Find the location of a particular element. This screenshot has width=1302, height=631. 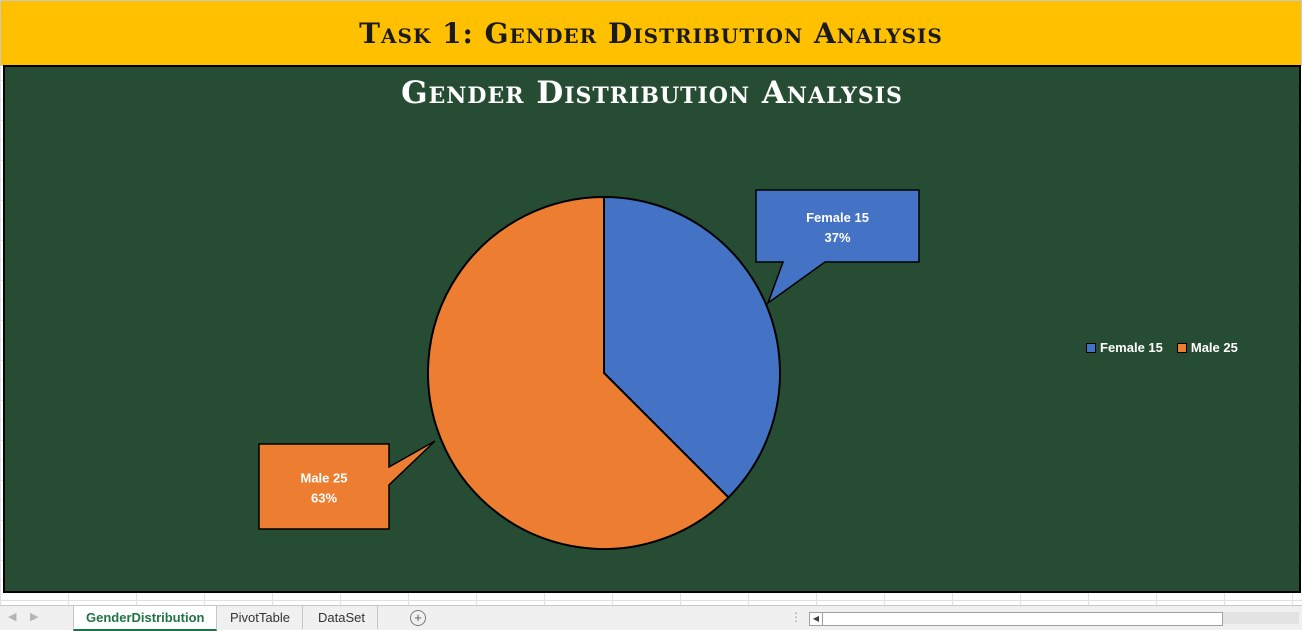

tab-splitter-handle: ⋮ is located at coordinates (796, 617).